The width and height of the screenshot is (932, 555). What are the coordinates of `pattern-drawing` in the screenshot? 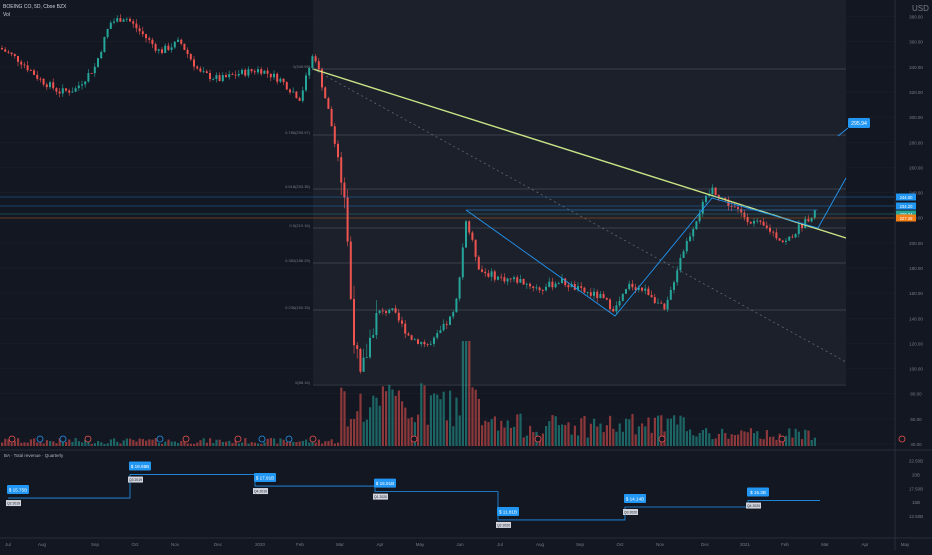 It's located at (656, 247).